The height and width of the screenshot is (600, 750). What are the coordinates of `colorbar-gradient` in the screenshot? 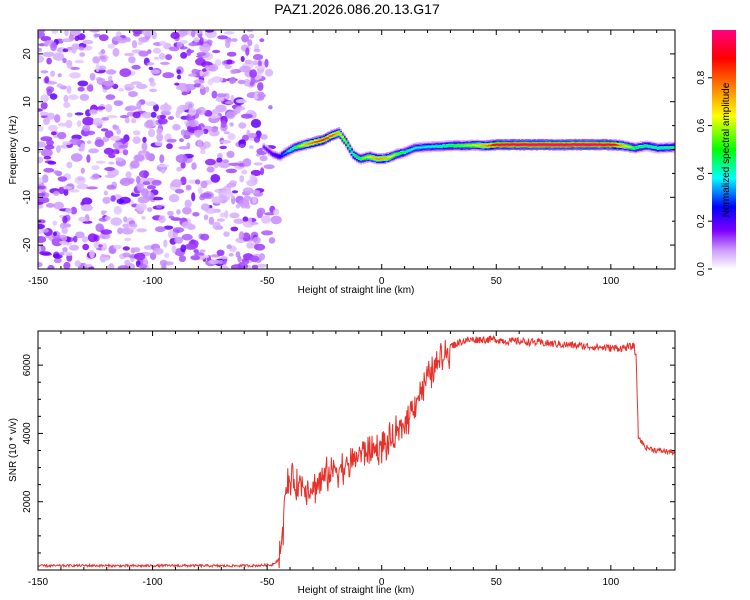 It's located at (724, 149).